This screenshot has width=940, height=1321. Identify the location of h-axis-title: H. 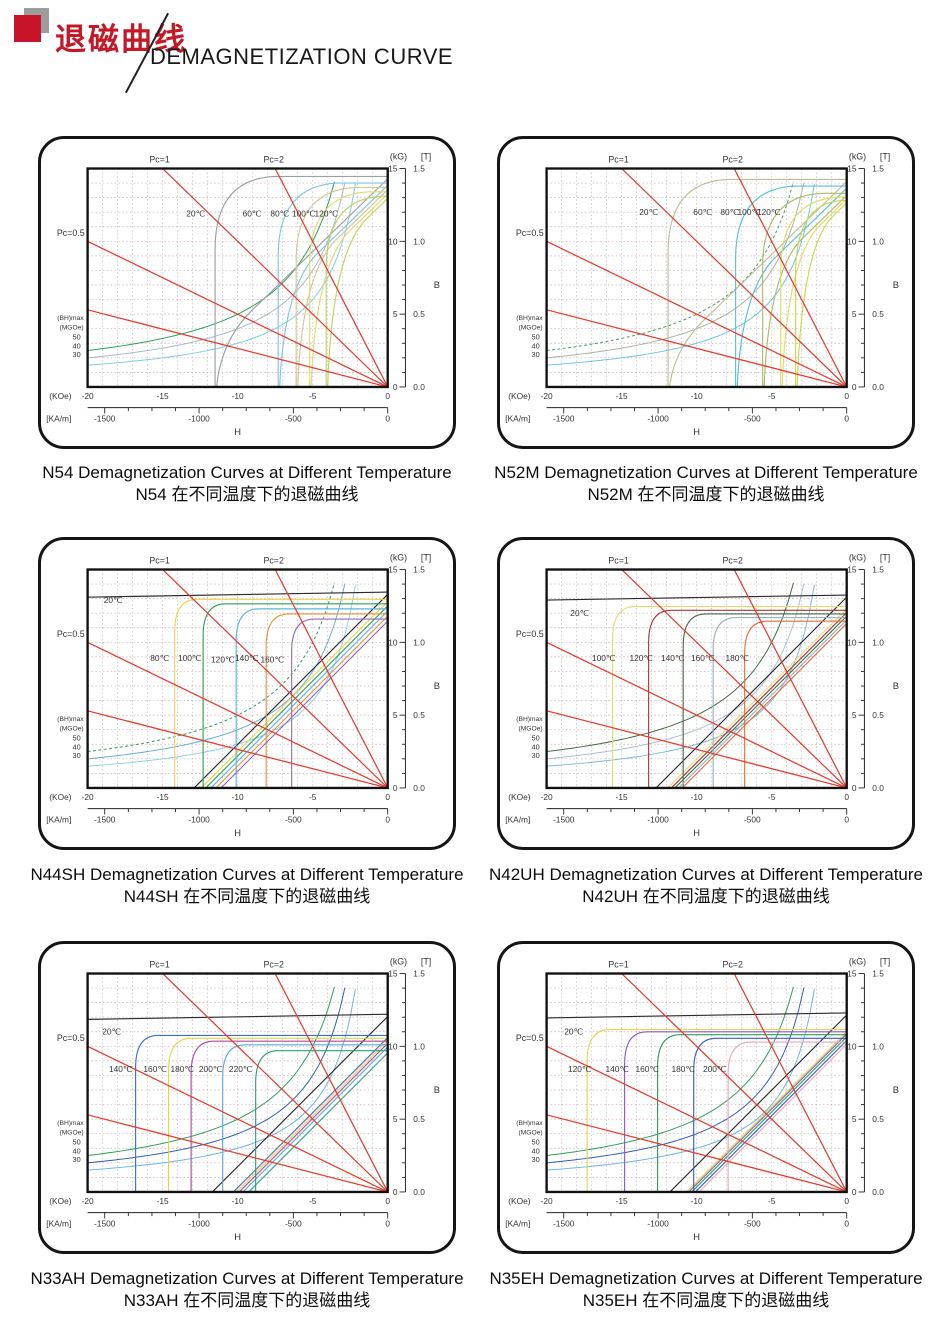
(696, 432).